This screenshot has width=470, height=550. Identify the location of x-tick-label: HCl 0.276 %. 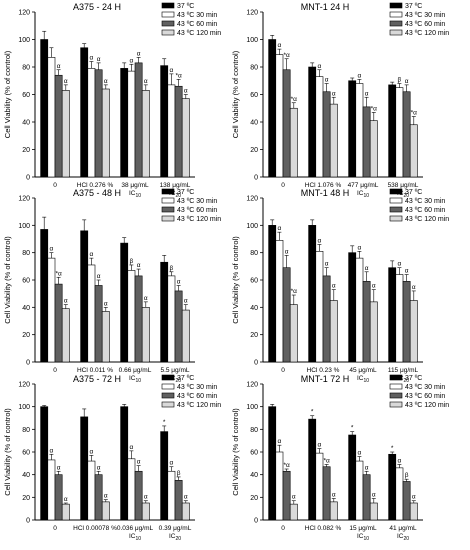
(95, 185).